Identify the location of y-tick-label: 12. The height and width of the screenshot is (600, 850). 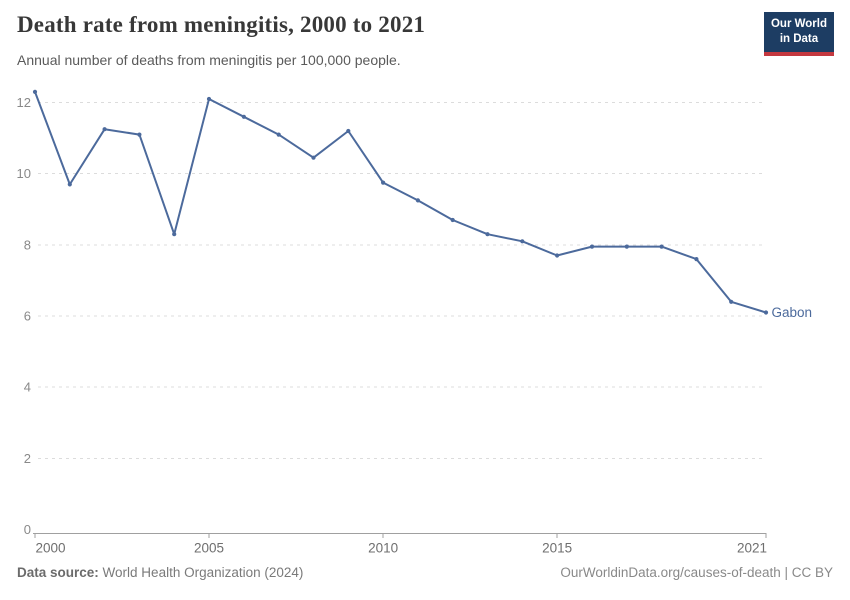
(24, 102).